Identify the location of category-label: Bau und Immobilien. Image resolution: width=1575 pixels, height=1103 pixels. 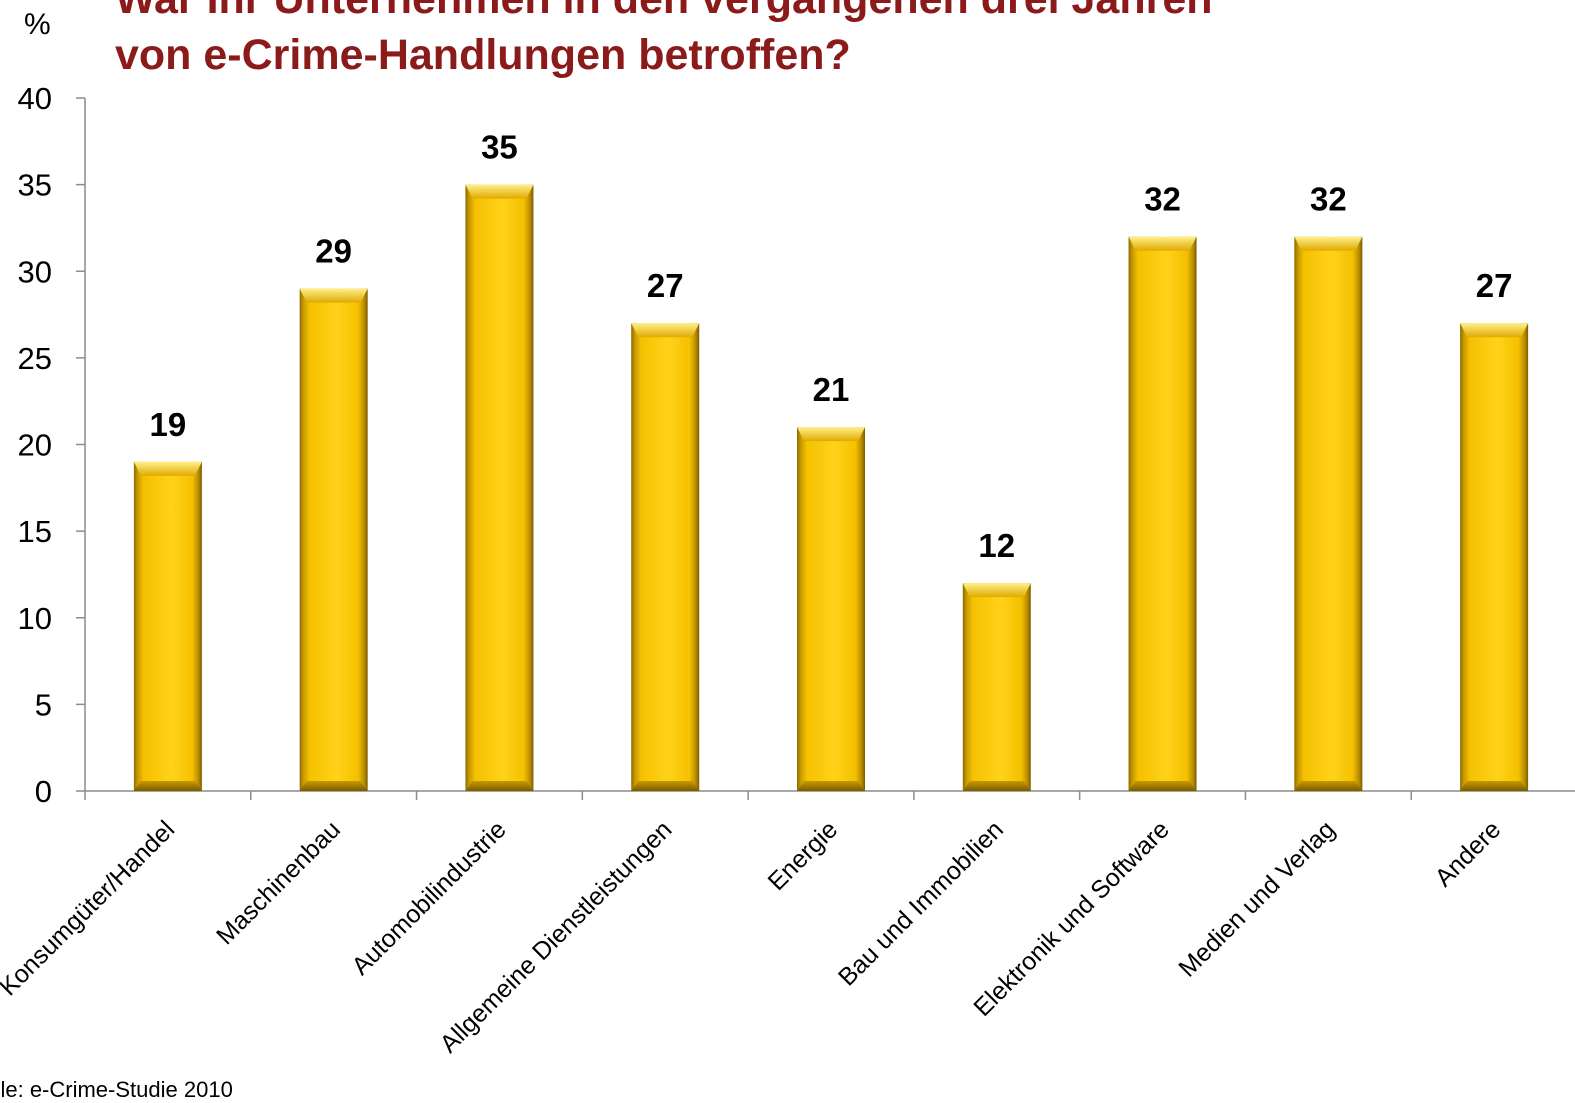
(921, 903).